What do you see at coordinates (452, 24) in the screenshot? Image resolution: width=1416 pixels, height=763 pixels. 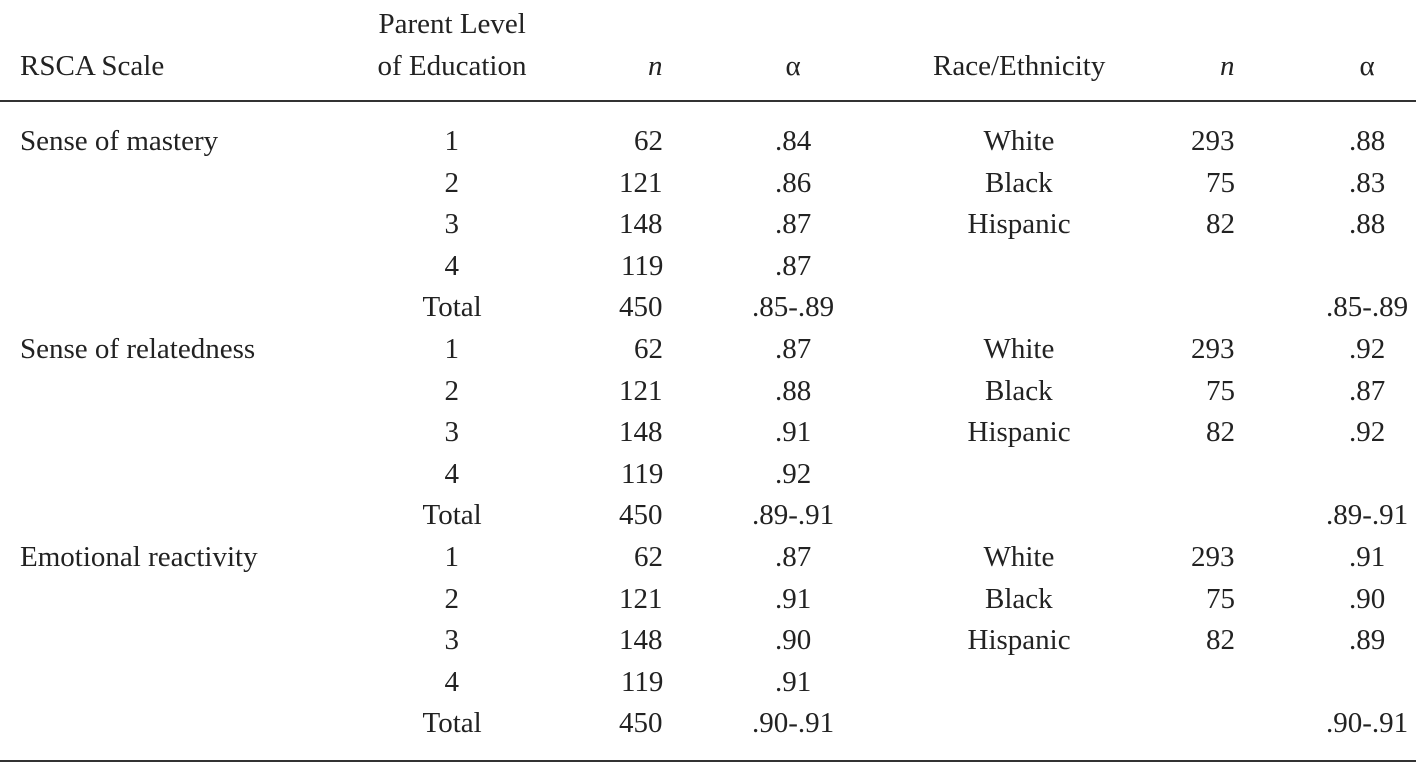 I see `column-header: Parent Level` at bounding box center [452, 24].